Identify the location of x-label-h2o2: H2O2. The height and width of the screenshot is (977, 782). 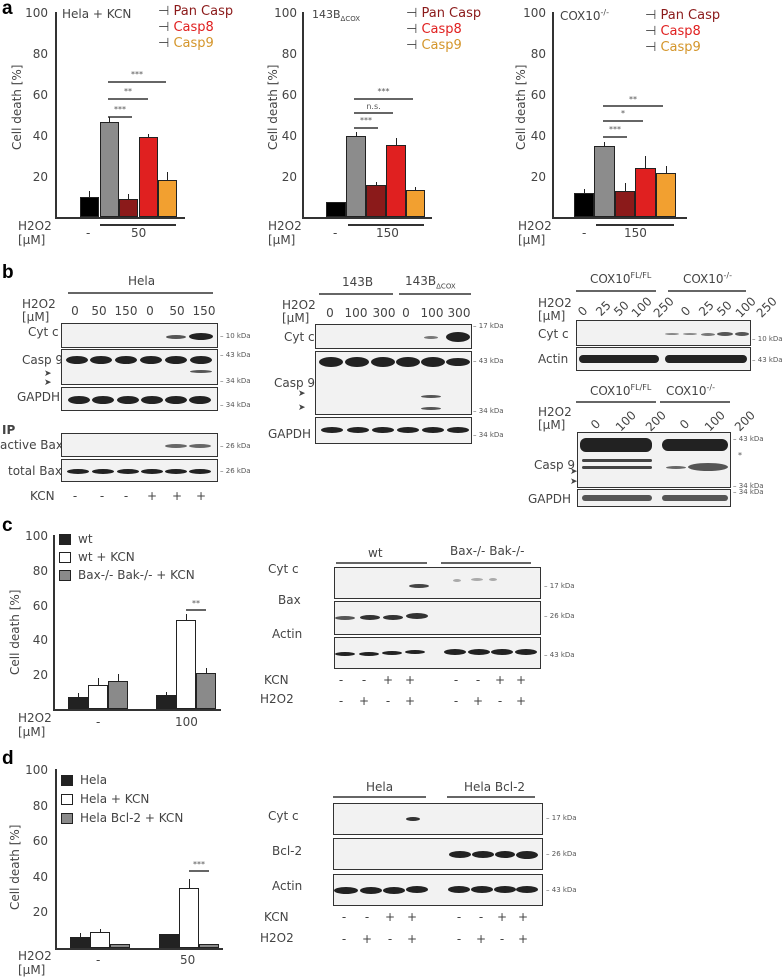
(35, 226).